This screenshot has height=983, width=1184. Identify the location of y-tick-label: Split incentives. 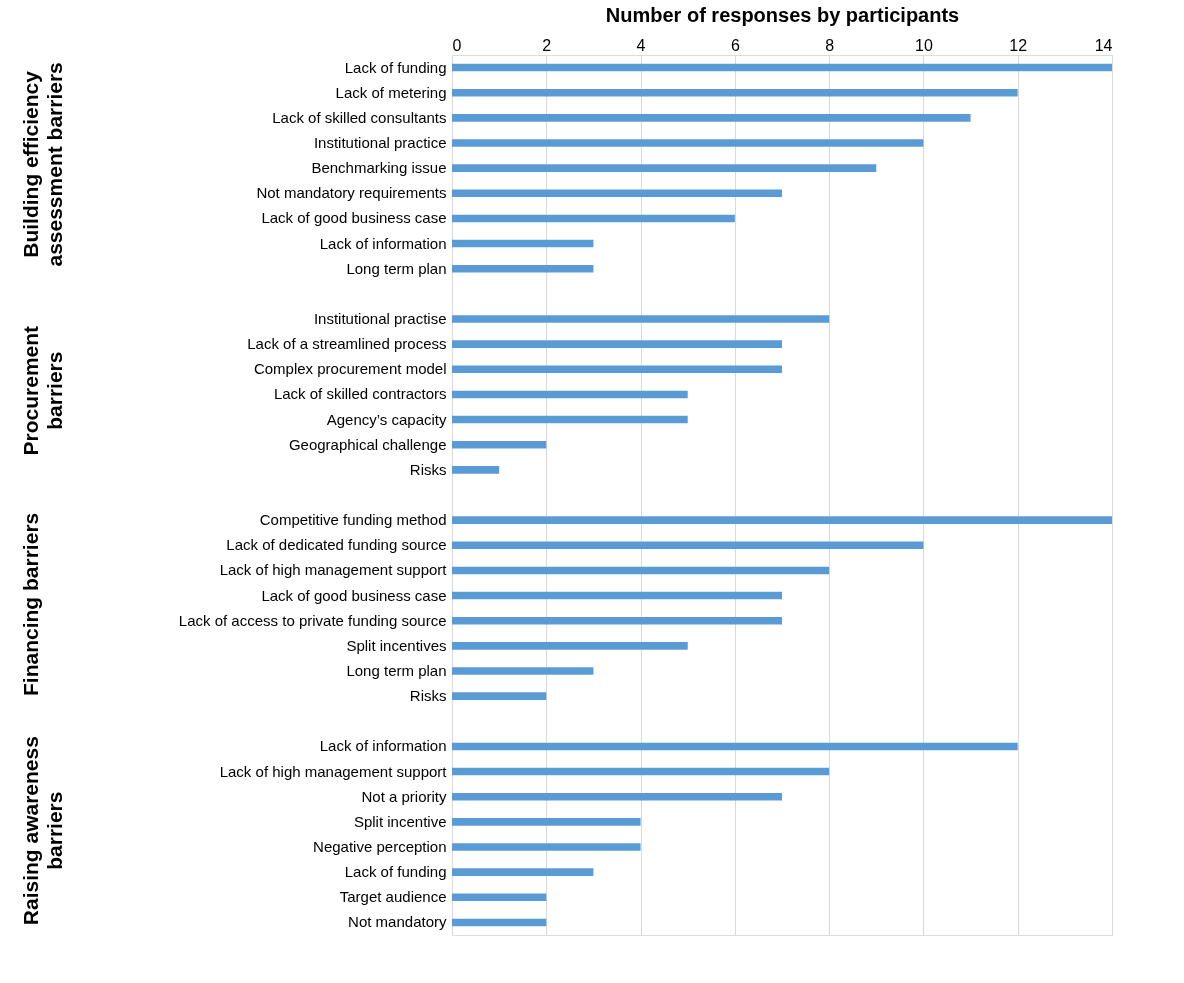
(396, 645).